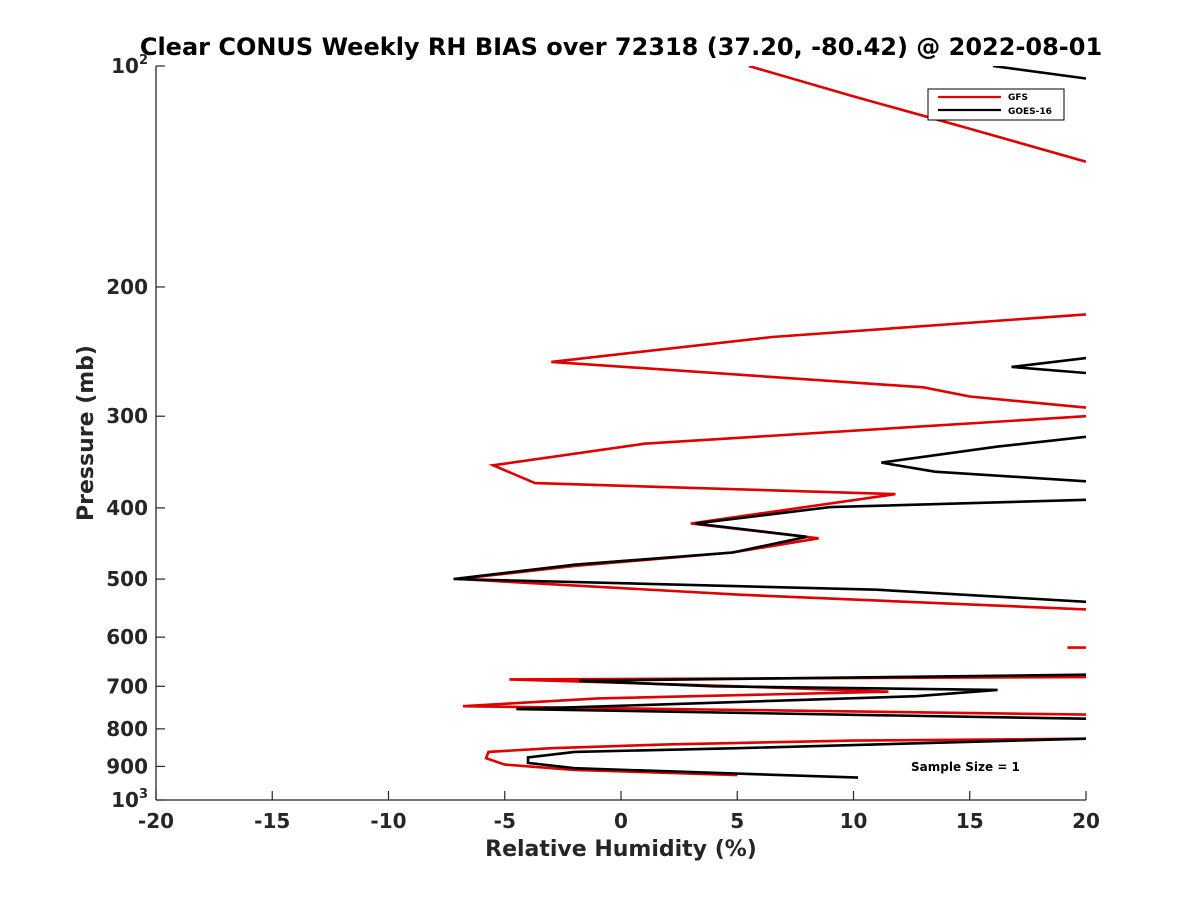  I want to click on y-tick-label: 10², so click(129, 65).